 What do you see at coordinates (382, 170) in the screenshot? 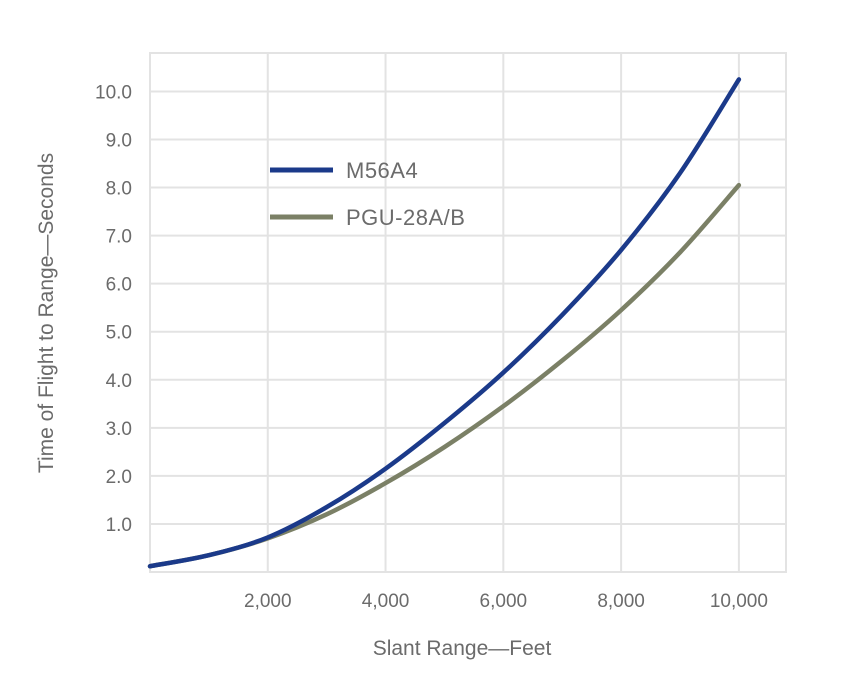
I see `legend-label-m56a4: M56A4` at bounding box center [382, 170].